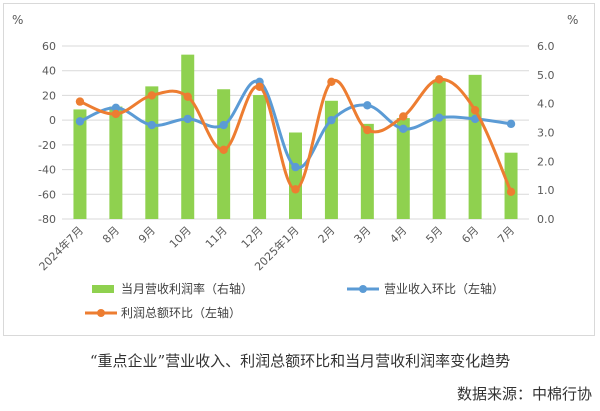  I want to click on x-tick-label: 11月, so click(216, 237).